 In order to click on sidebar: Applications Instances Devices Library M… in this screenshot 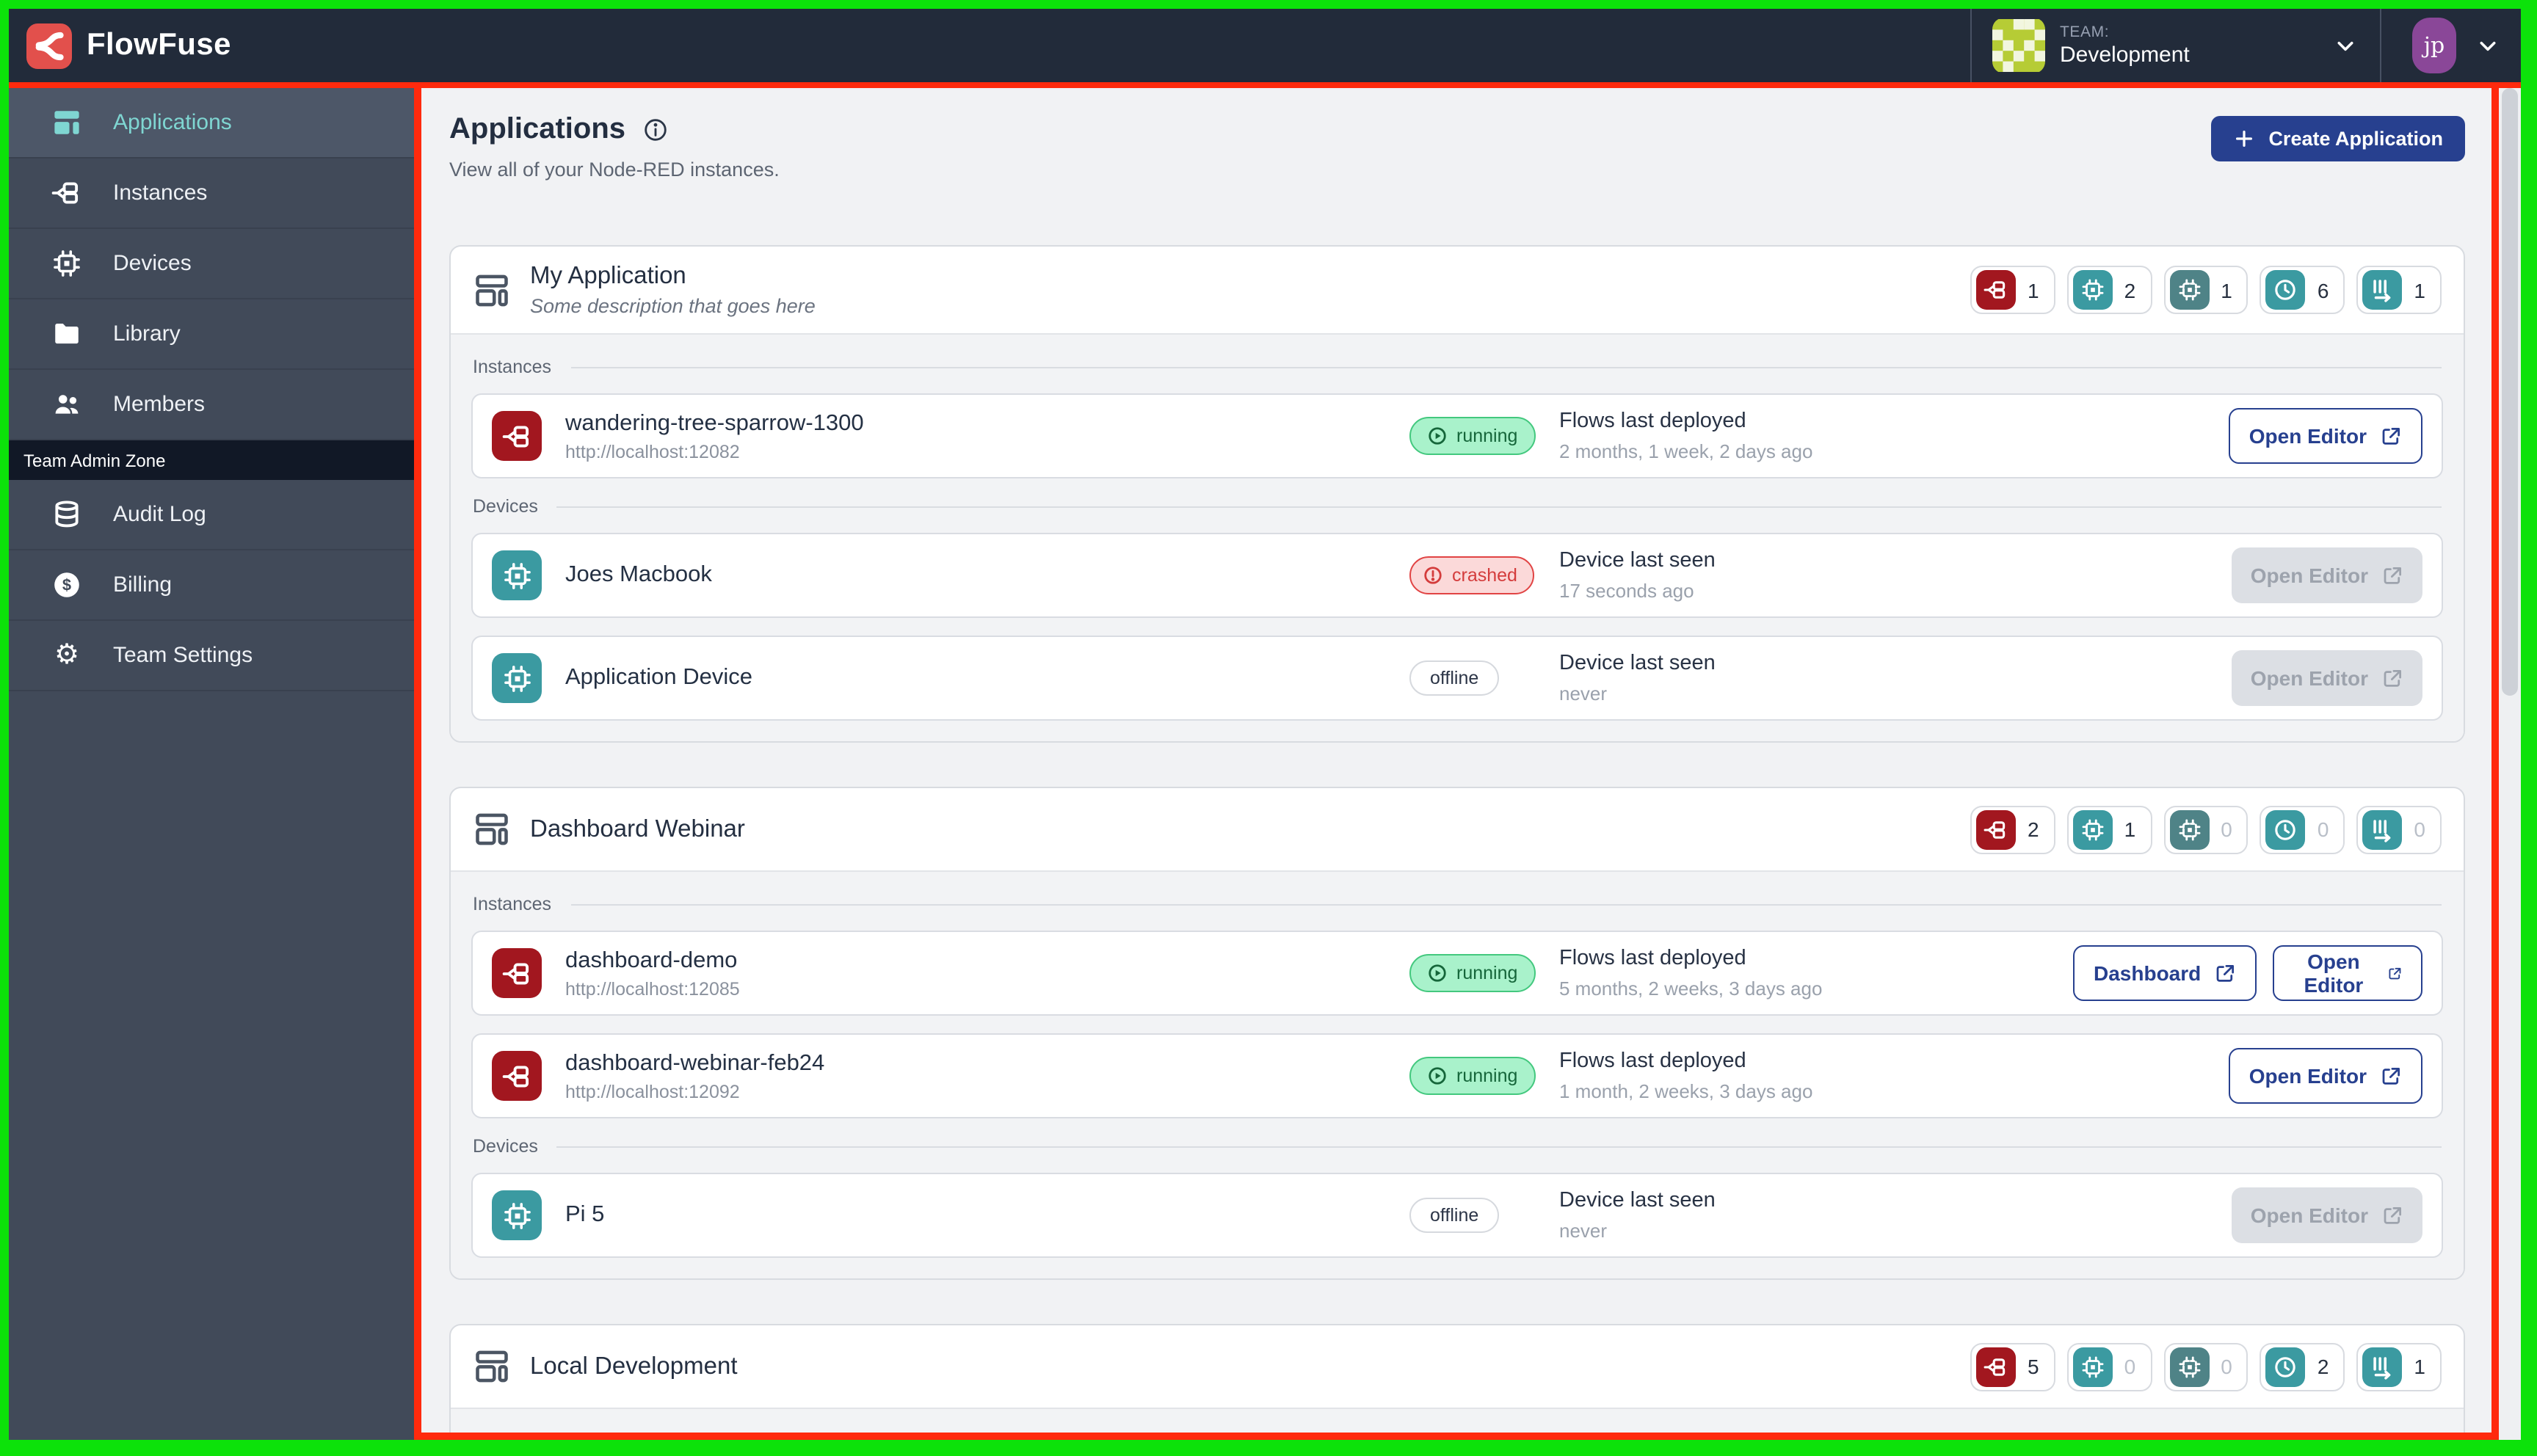, I will do `click(211, 764)`.